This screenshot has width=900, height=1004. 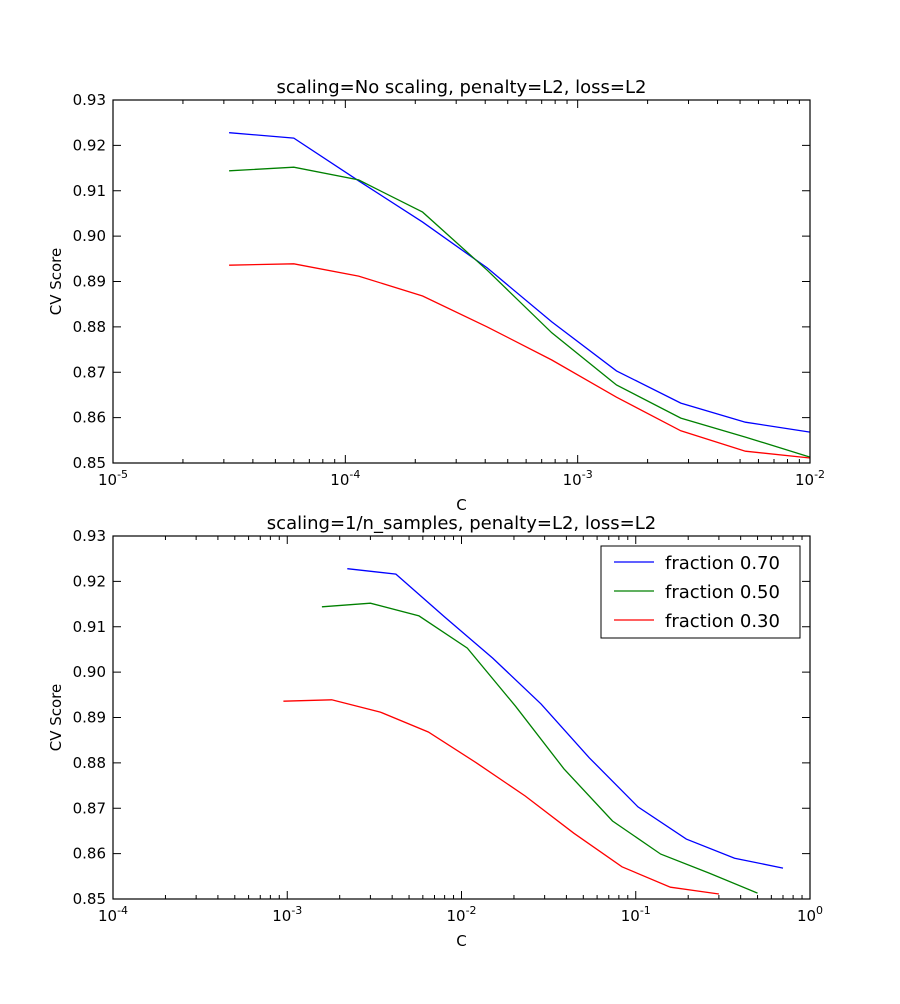 I want to click on chart-title: scaling=1/n_samples, penalty=L2, loss=L2, so click(x=461, y=523).